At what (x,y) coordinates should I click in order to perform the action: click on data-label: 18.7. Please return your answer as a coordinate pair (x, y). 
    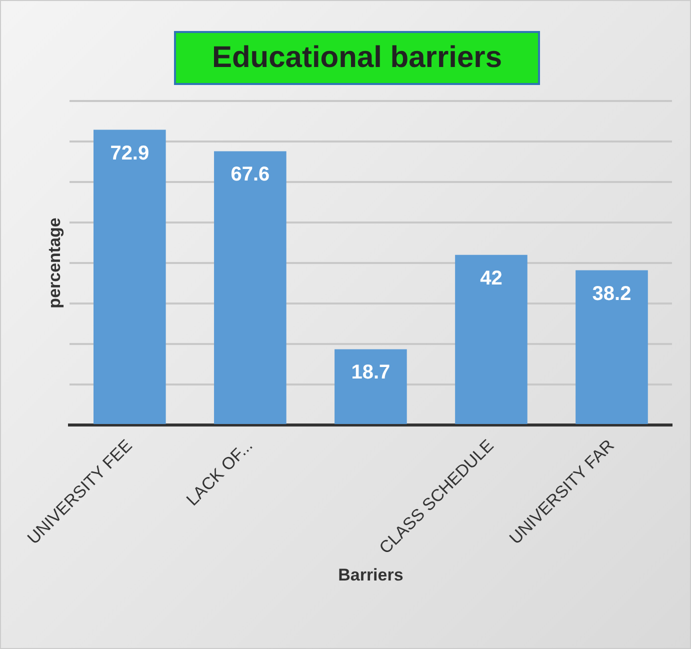
    Looking at the image, I should click on (370, 373).